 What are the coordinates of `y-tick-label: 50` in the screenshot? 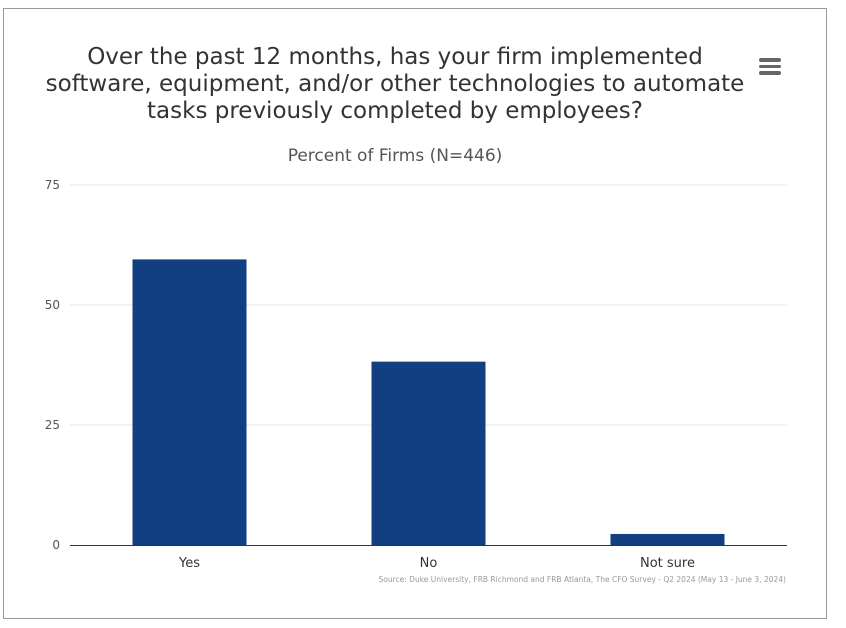 It's located at (52, 305).